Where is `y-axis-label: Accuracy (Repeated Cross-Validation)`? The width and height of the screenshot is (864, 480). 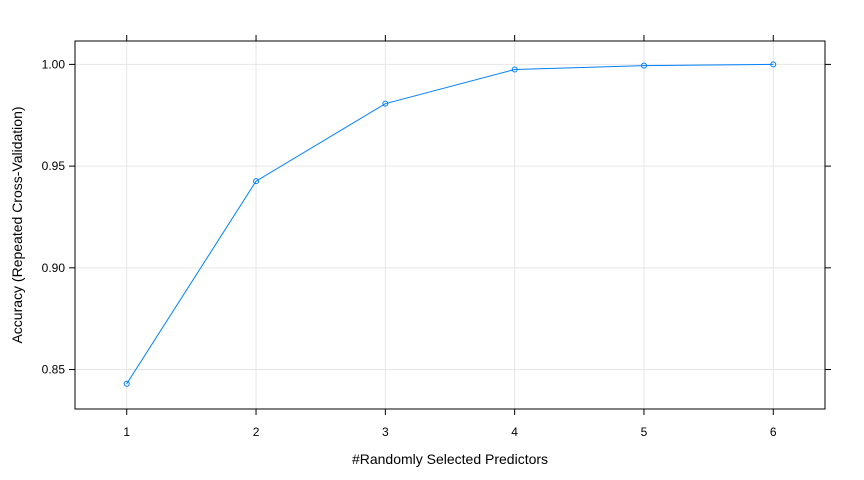
y-axis-label: Accuracy (Repeated Cross-Validation) is located at coordinates (17, 224).